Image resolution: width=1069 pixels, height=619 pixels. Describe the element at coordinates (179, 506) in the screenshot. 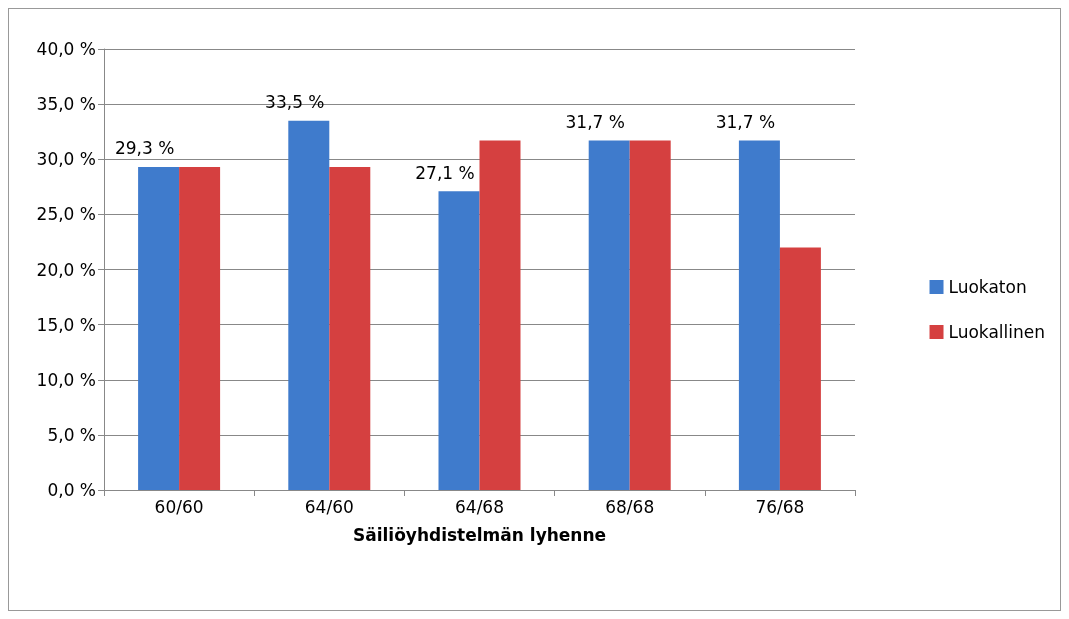

I see `x-tick-label: 60/60` at that location.